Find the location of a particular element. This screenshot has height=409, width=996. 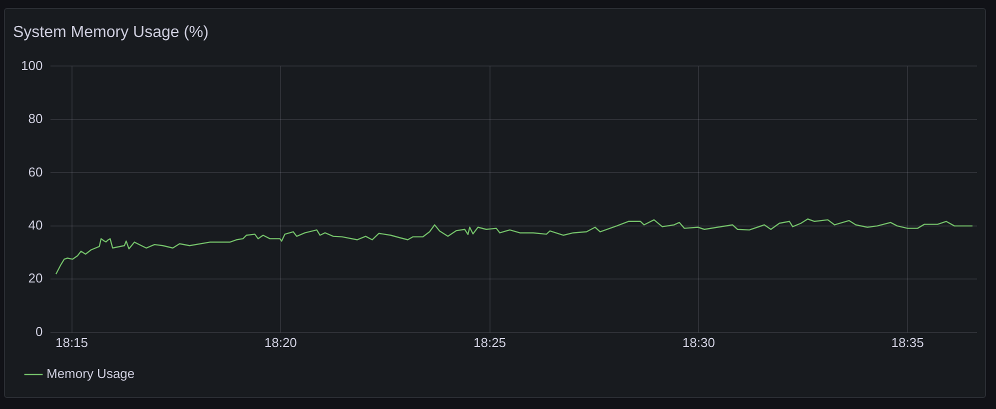

y-tick-label: 80 is located at coordinates (35, 118).